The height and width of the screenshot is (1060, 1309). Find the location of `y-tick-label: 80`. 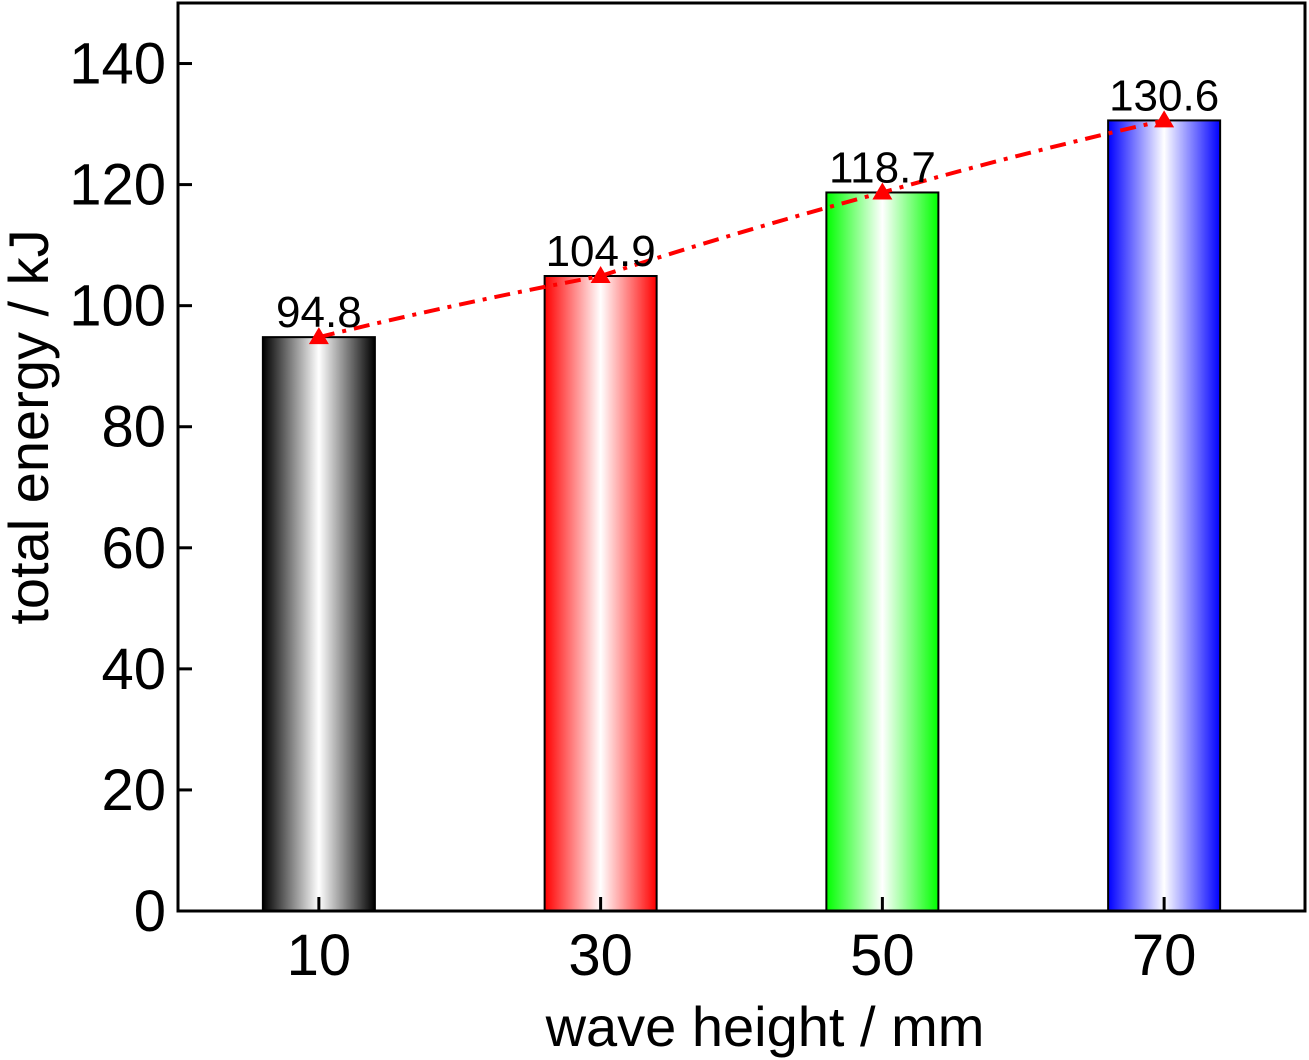

y-tick-label: 80 is located at coordinates (133, 427).